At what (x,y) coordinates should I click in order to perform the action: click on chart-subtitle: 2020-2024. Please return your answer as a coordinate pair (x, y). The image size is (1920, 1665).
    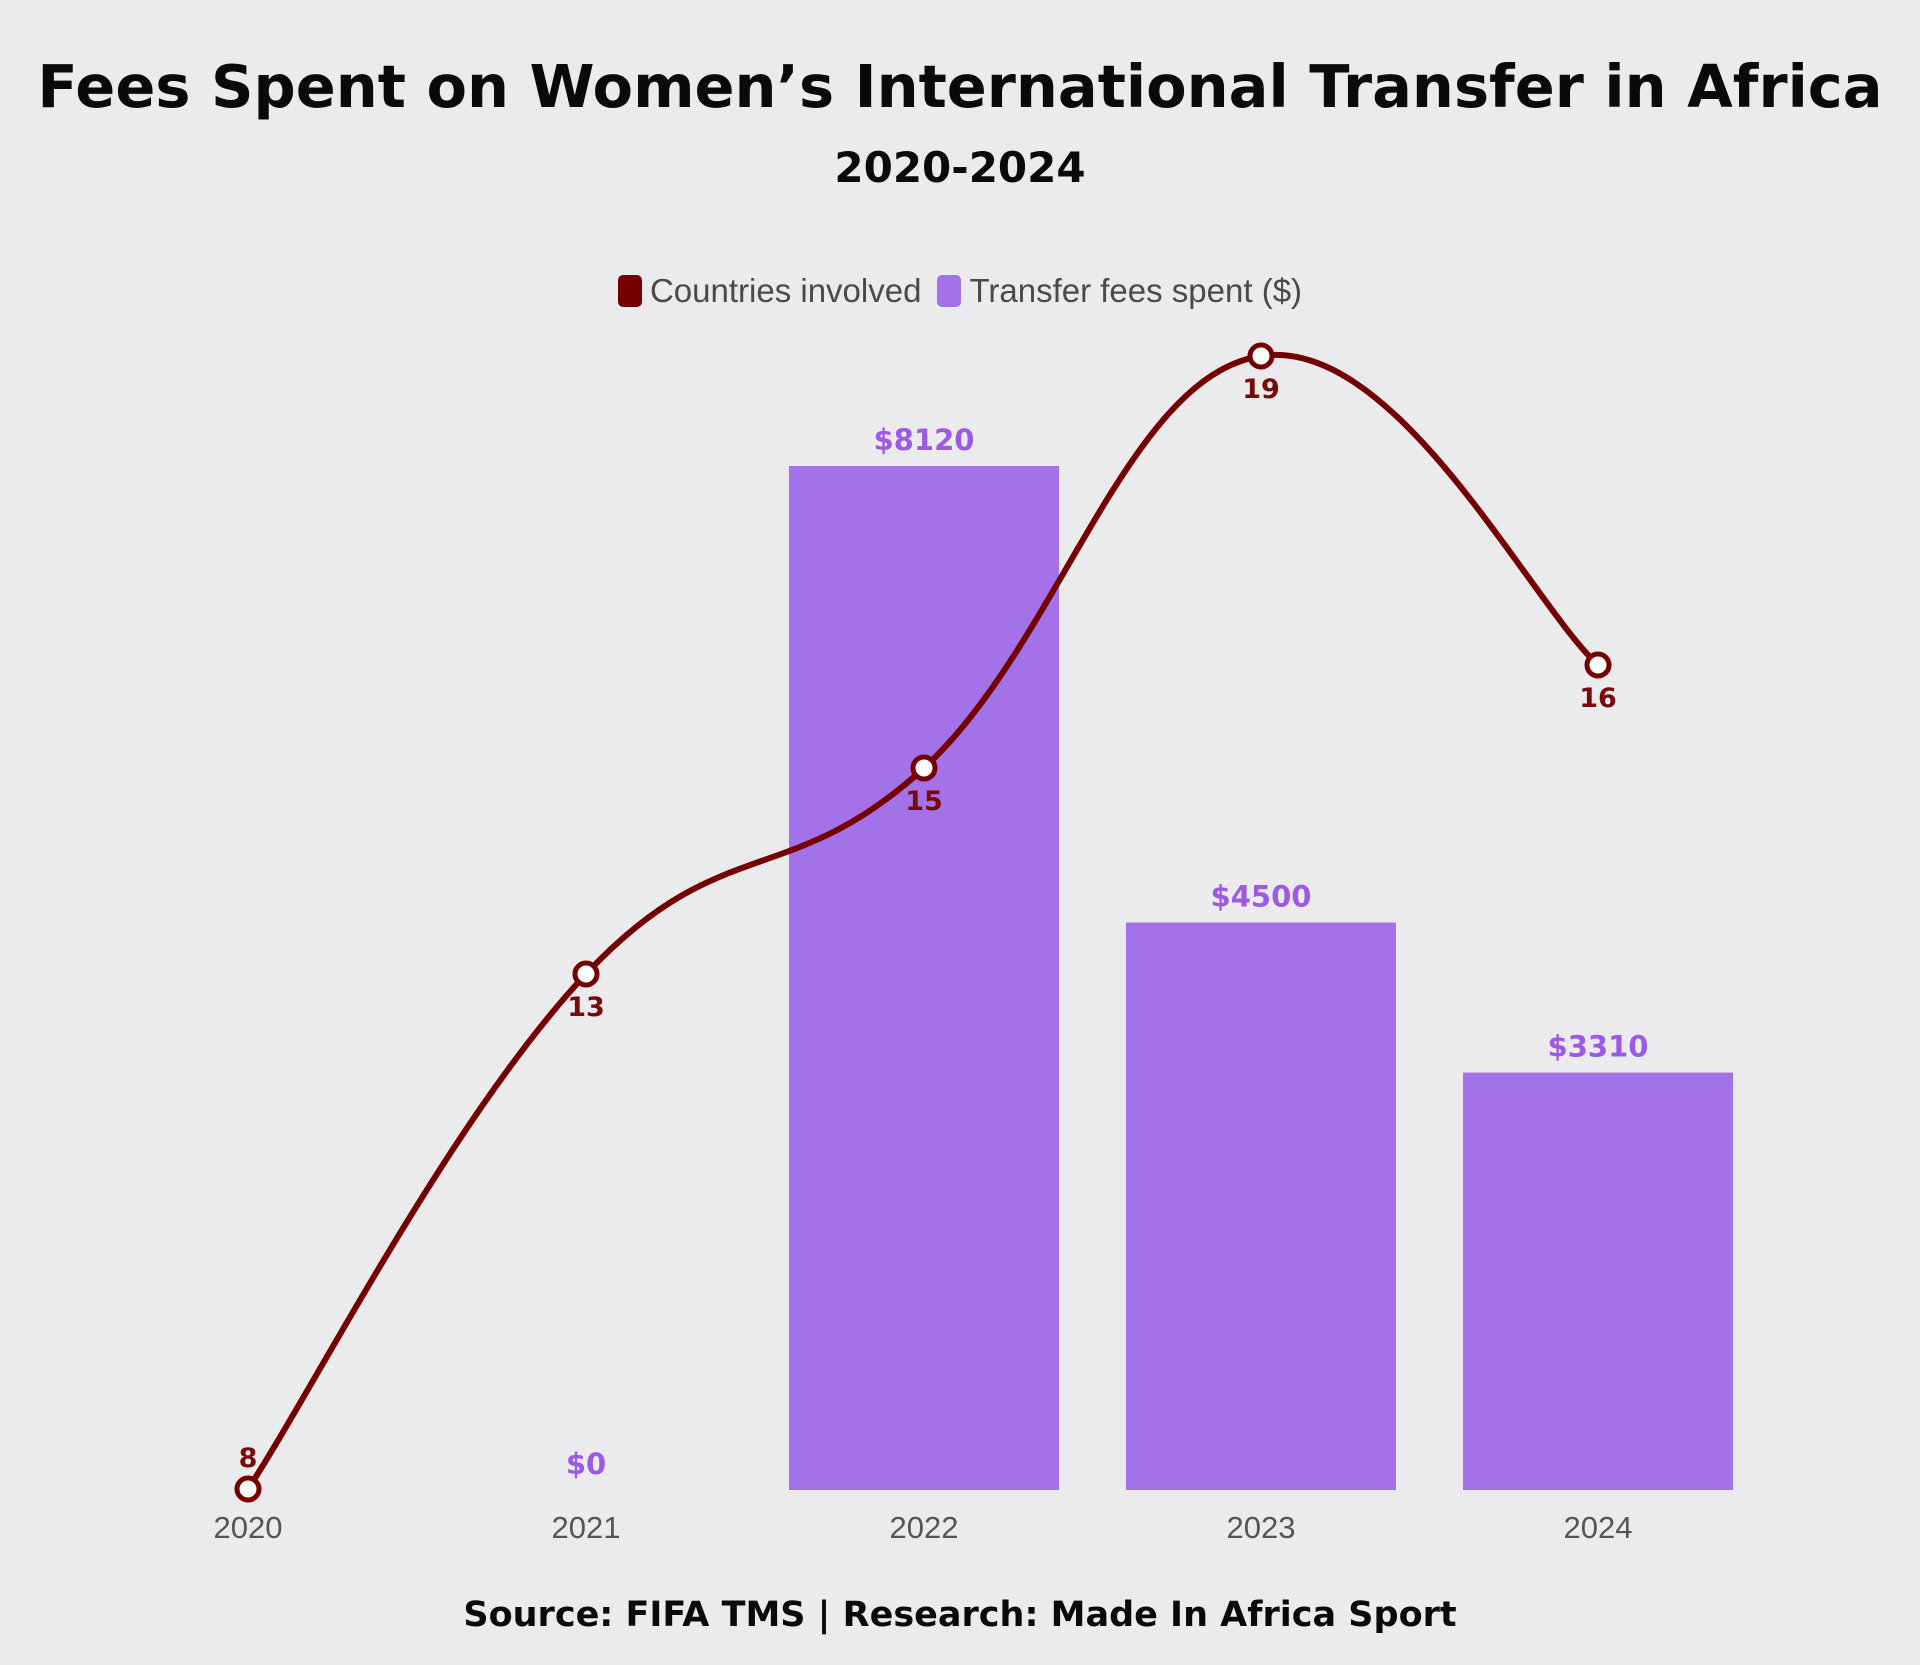
    Looking at the image, I should click on (960, 167).